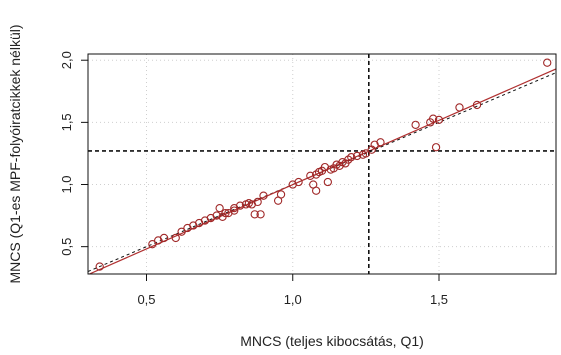  Describe the element at coordinates (332, 341) in the screenshot. I see `x-axis-label: MNCS (teljes kibocsátás, Q1)` at that location.